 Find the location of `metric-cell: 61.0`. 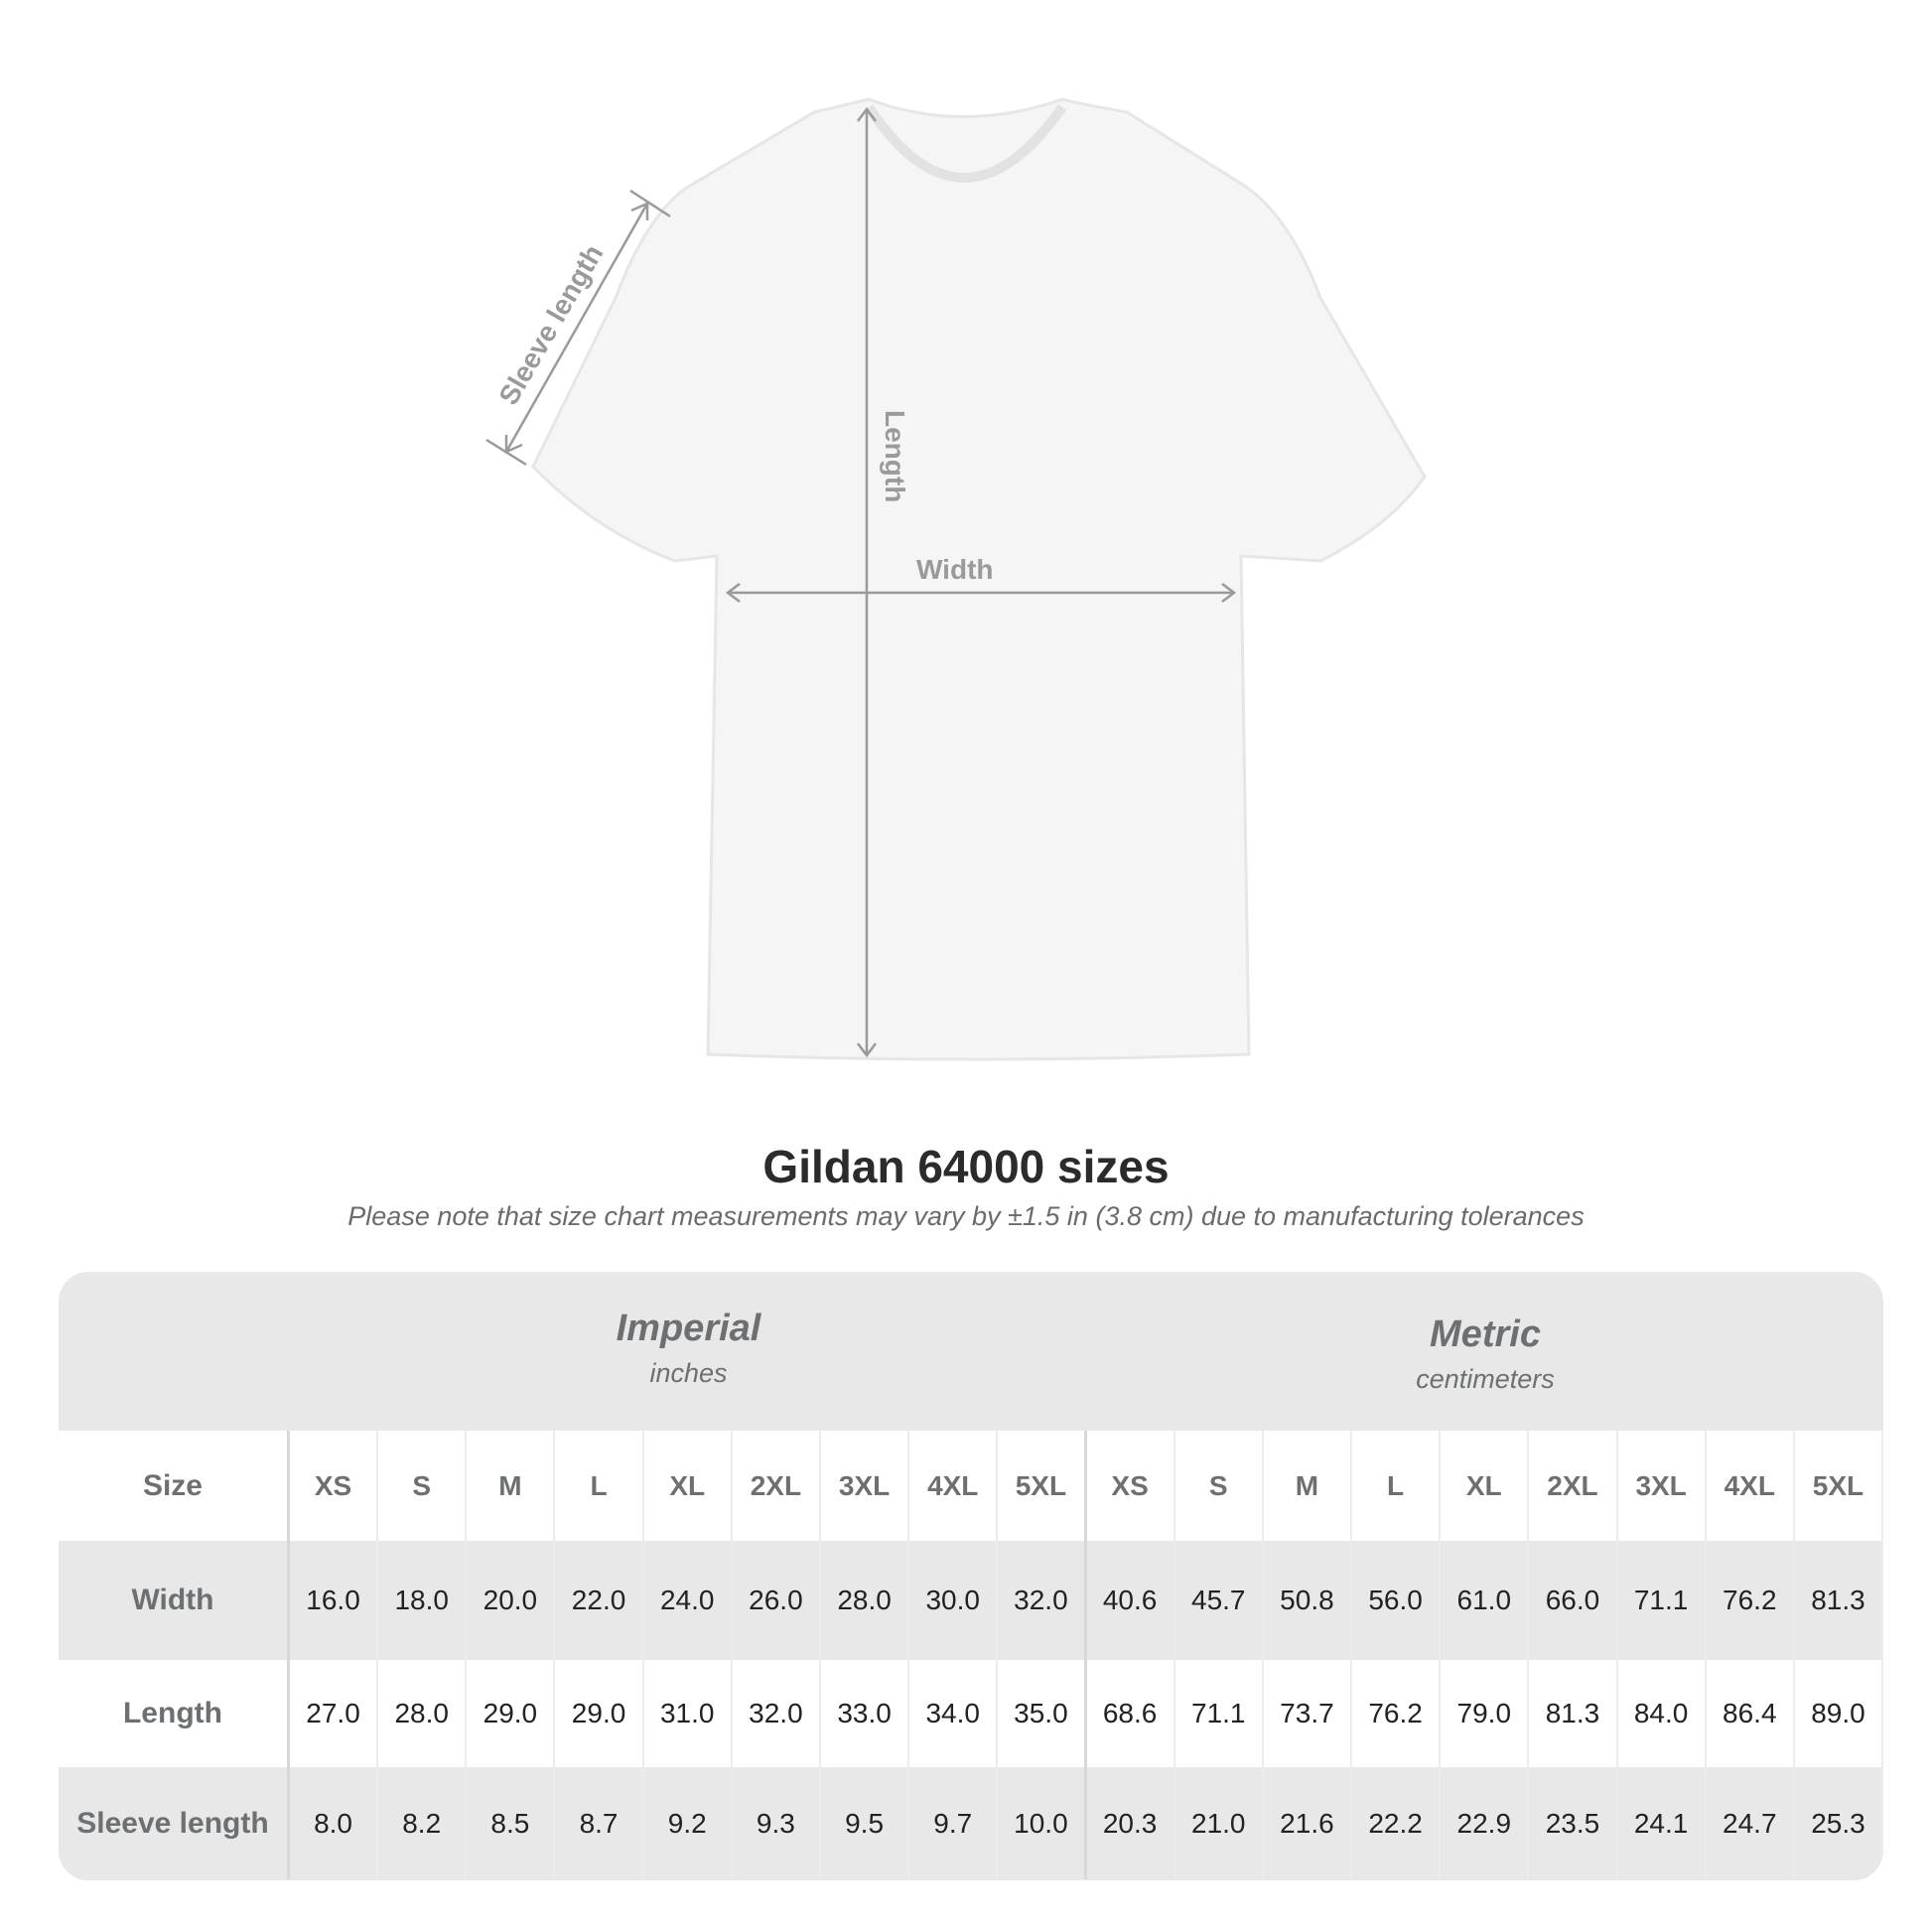

metric-cell: 61.0 is located at coordinates (1486, 1600).